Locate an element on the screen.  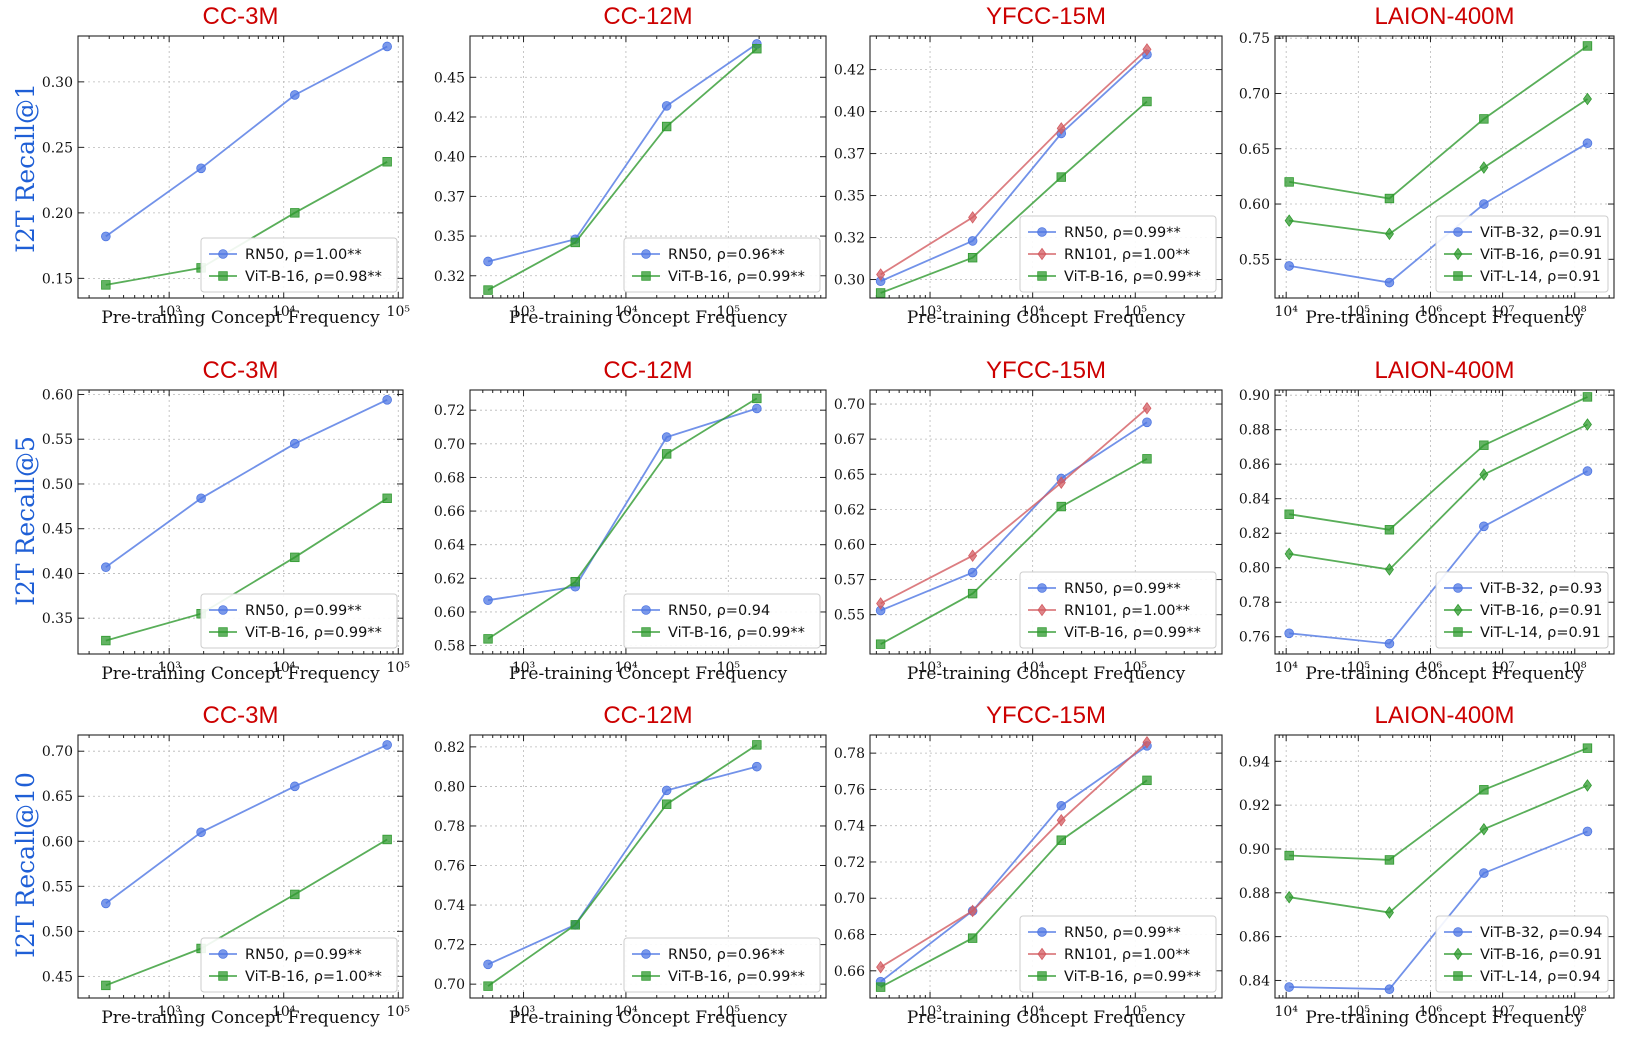
y-tick-label: 0.42 is located at coordinates (449, 118).